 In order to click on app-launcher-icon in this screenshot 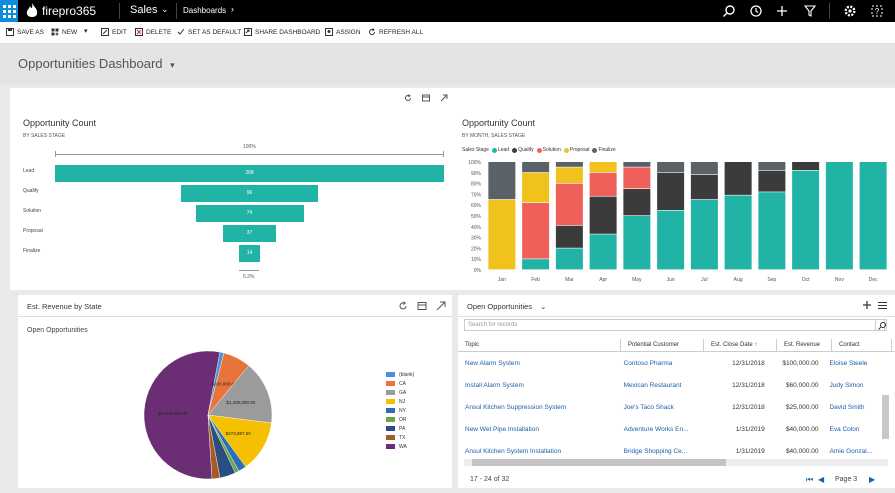, I will do `click(9, 11)`.